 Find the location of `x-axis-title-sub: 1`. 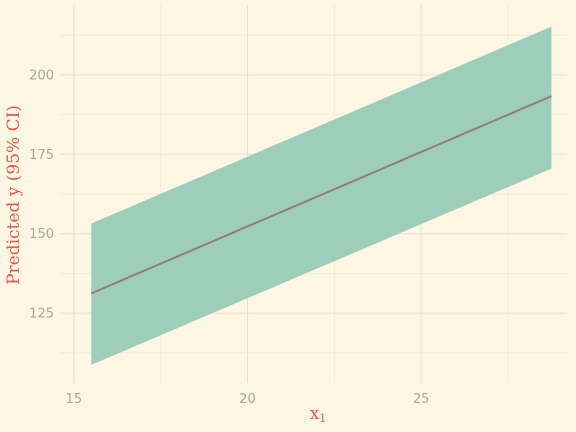

x-axis-title-sub: 1 is located at coordinates (322, 418).